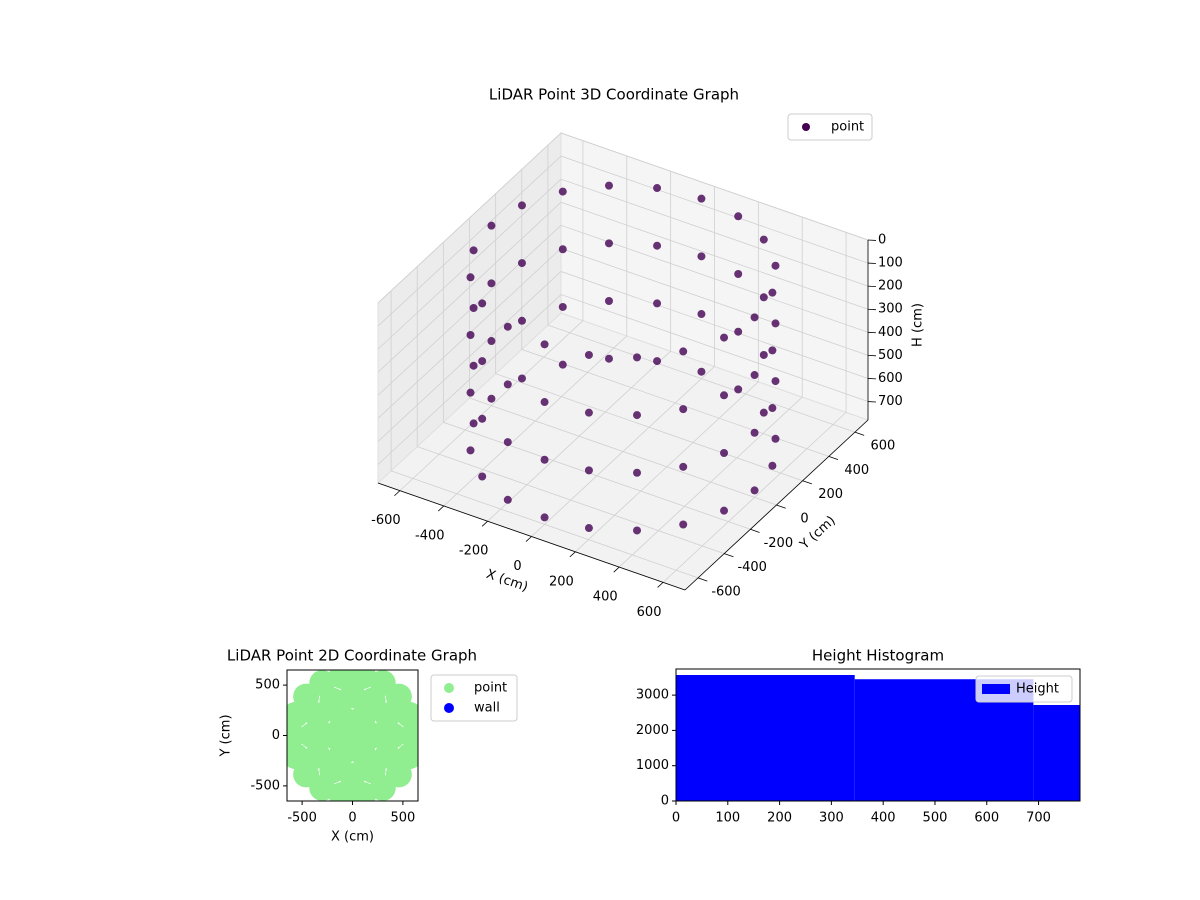  Describe the element at coordinates (779, 818) in the screenshot. I see `x-tick-label: 200` at that location.